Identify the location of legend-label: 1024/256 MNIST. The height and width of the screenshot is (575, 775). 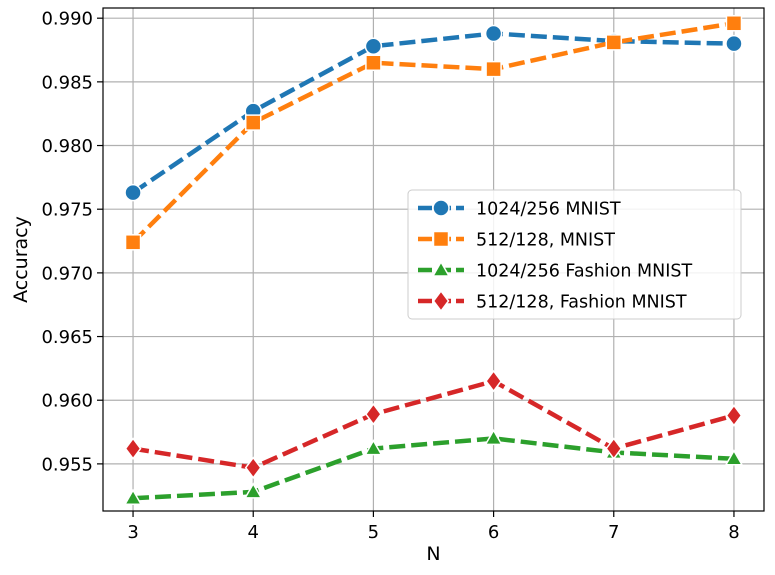
(548, 210).